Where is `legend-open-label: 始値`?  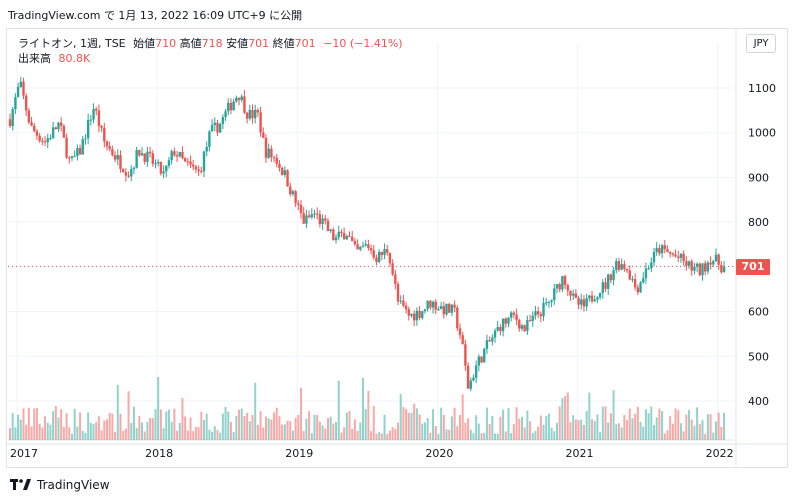
legend-open-label: 始値 is located at coordinates (144, 43).